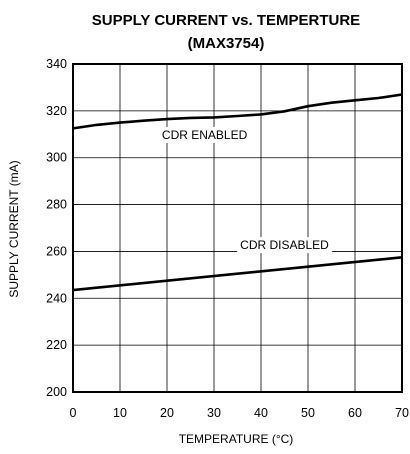  I want to click on y-tick-label: 240, so click(56, 298).